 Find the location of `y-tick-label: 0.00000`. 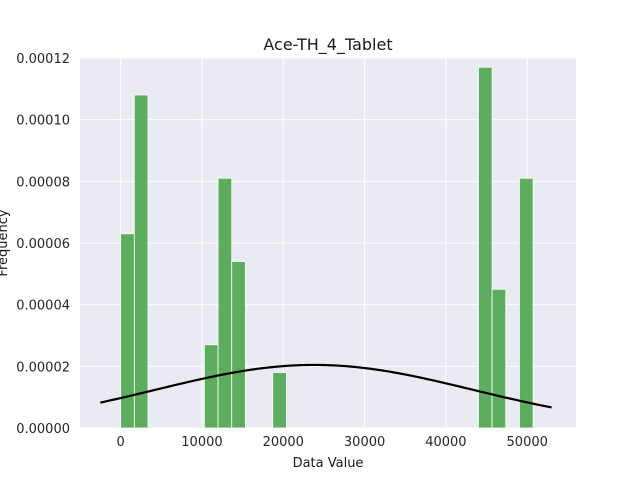

y-tick-label: 0.00000 is located at coordinates (43, 429).